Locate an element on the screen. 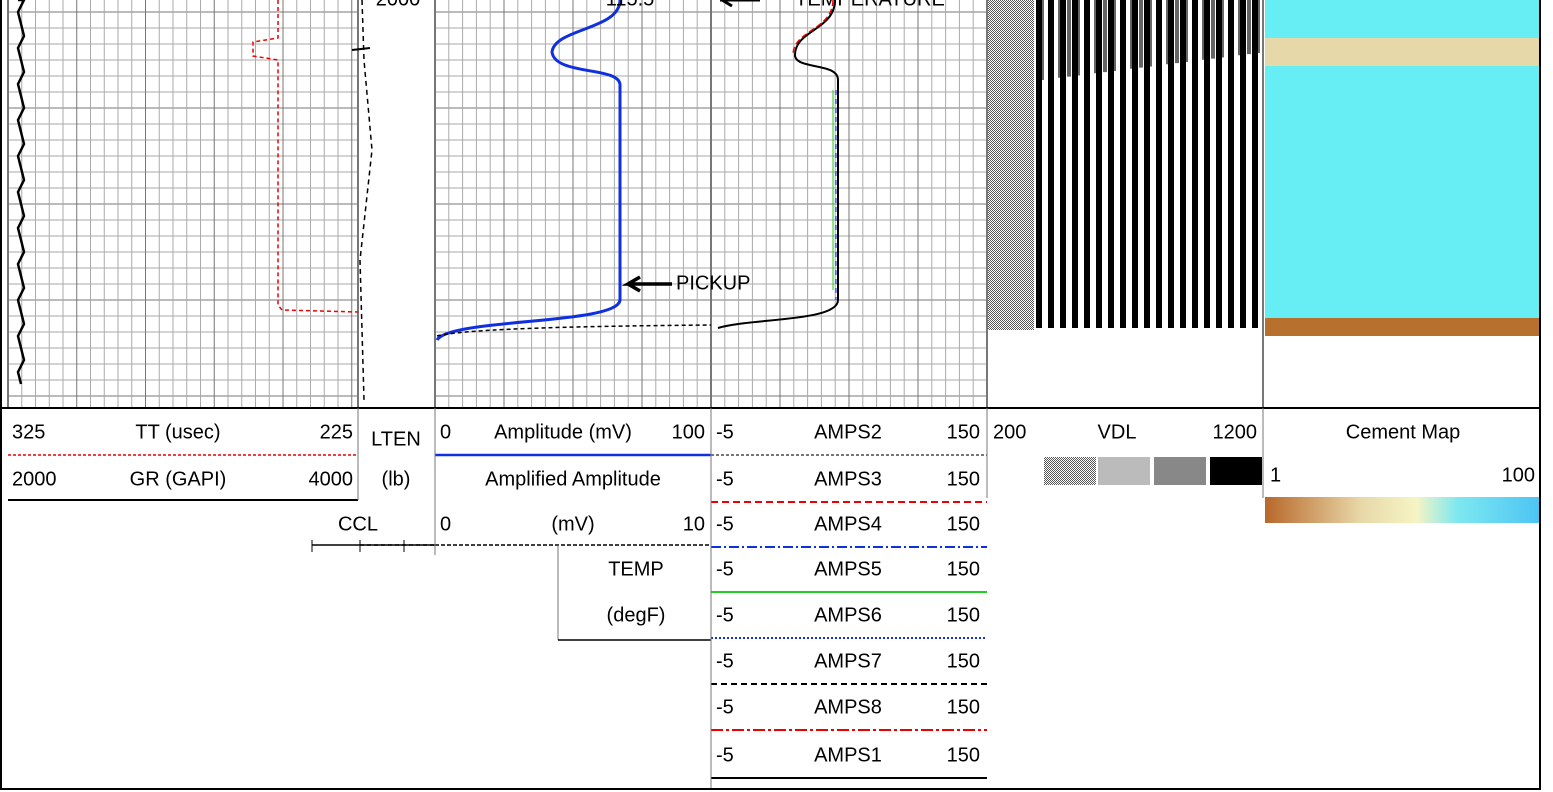  scale-left: 2000 is located at coordinates (34, 479).